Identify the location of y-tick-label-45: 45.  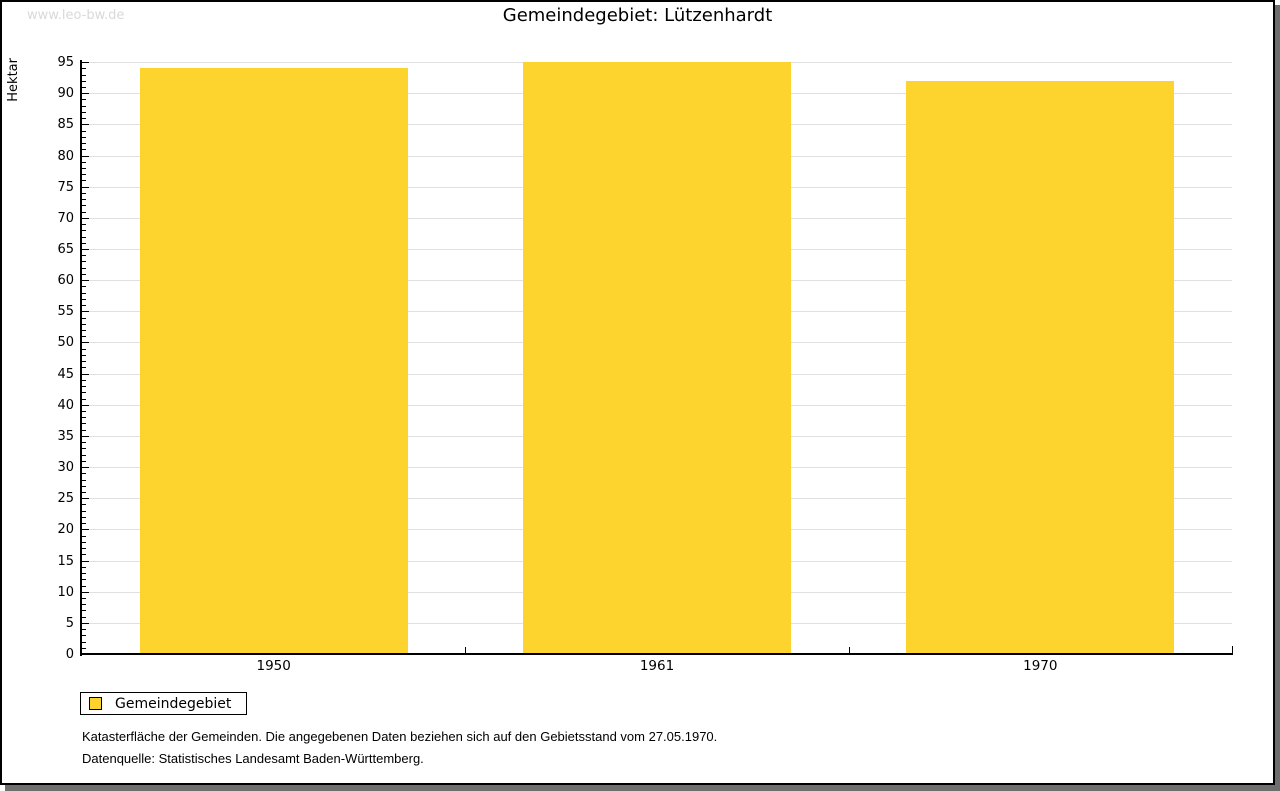
(65, 374).